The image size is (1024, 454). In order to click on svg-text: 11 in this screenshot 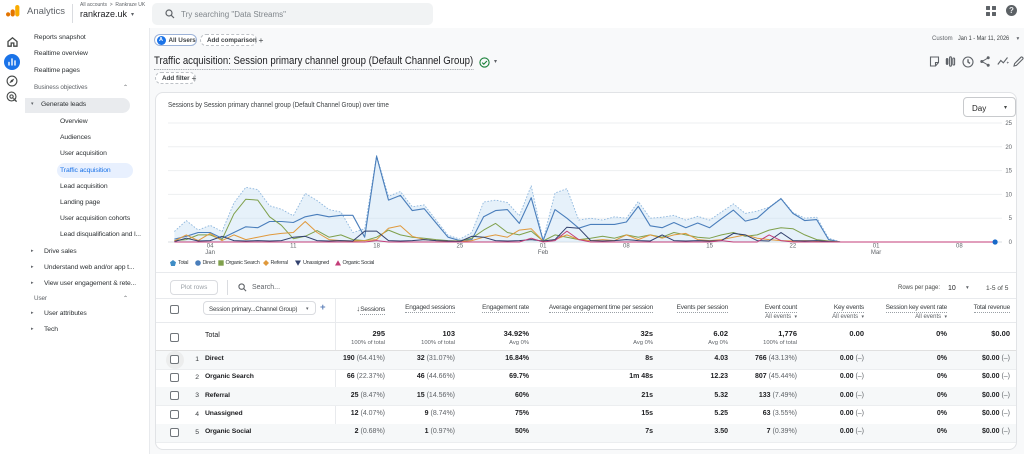, I will do `click(293, 247)`.